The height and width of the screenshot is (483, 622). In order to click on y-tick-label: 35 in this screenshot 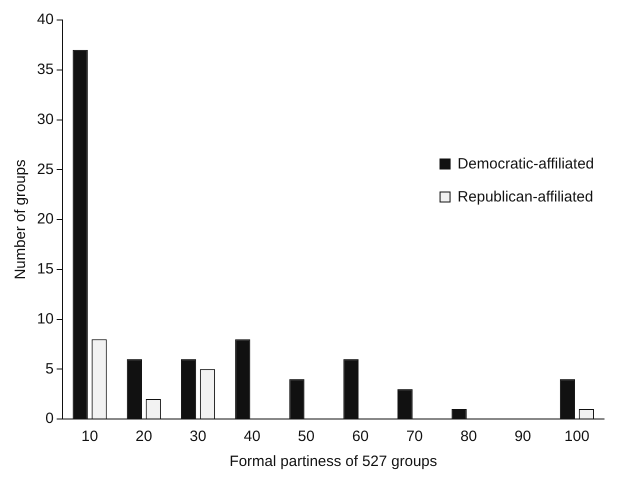, I will do `click(45, 69)`.